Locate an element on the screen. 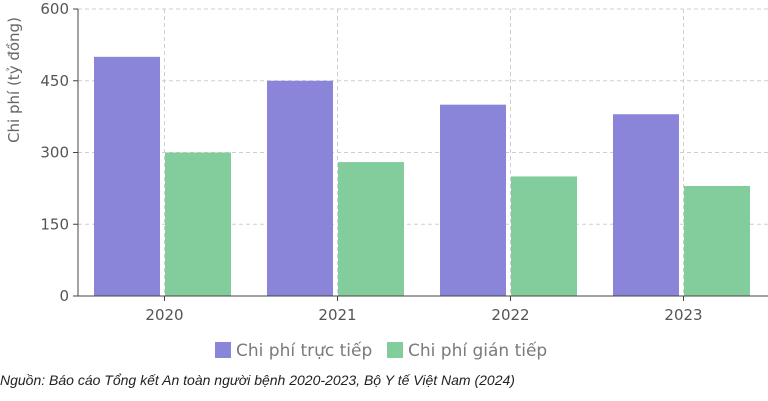  y-tick-label: 600 is located at coordinates (54, 9).